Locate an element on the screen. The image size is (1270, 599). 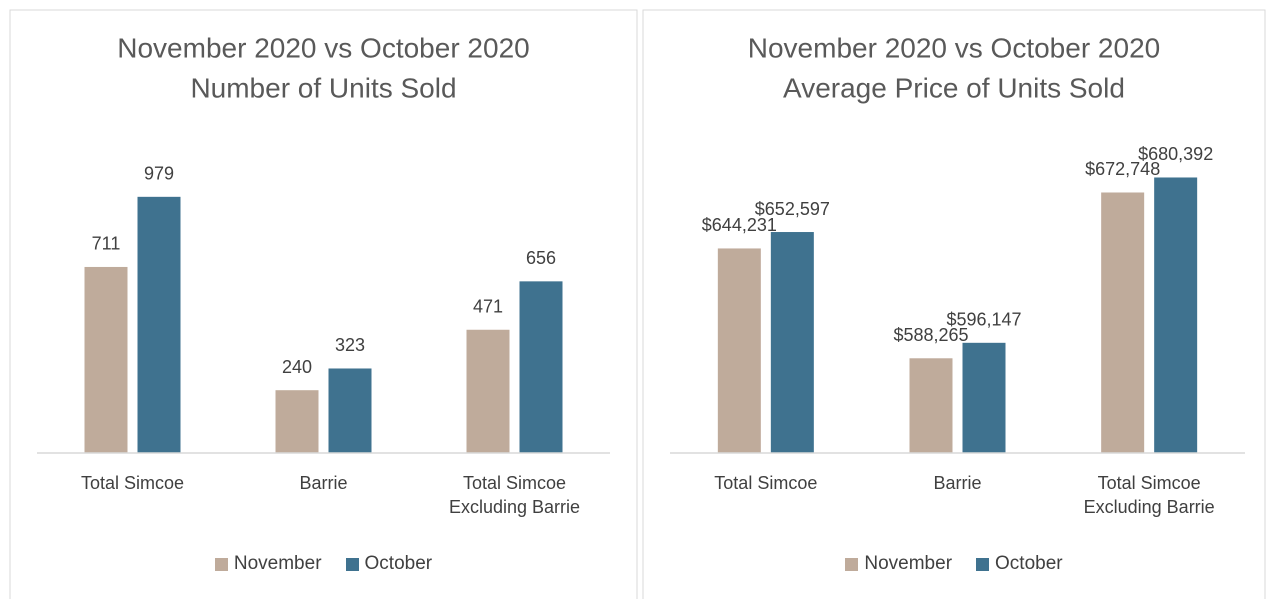
data-label: 323 is located at coordinates (350, 345).